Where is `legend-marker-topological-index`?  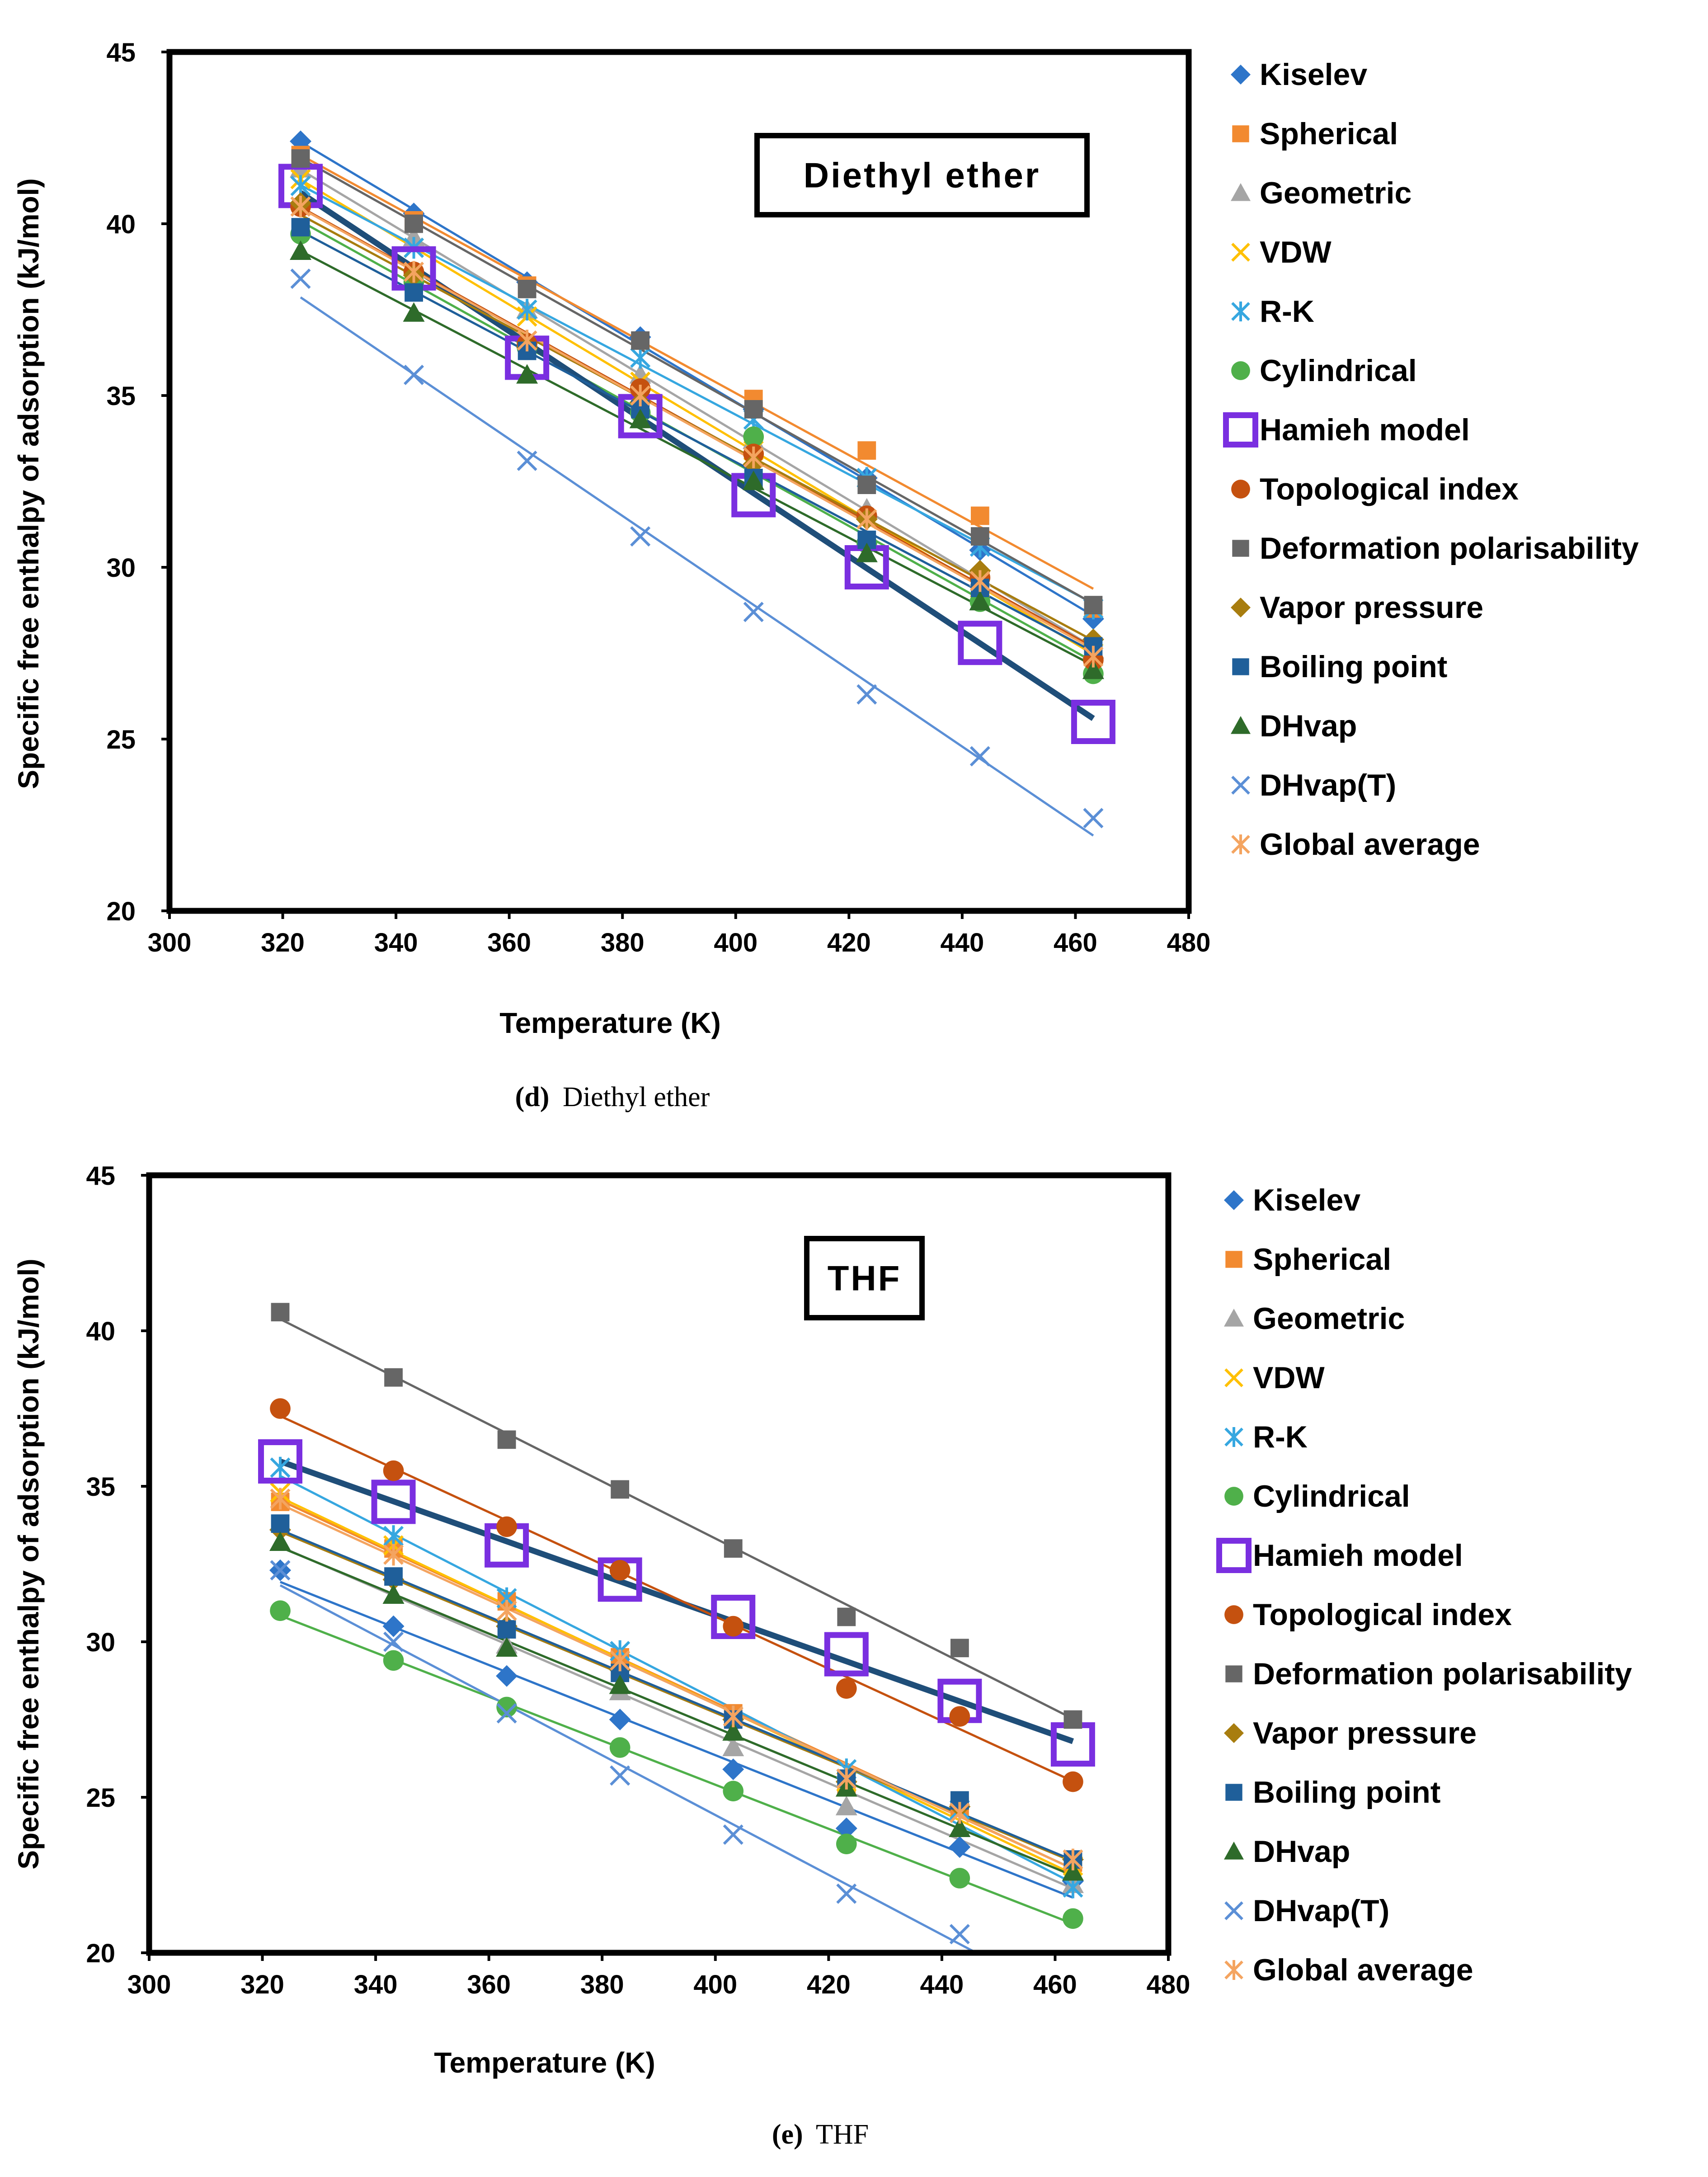 legend-marker-topological-index is located at coordinates (1233, 1614).